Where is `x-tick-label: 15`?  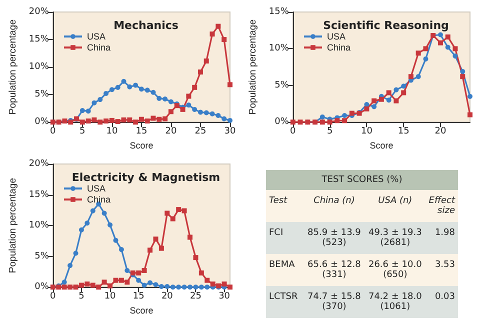
x-tick-label: 15 is located at coordinates (404, 131).